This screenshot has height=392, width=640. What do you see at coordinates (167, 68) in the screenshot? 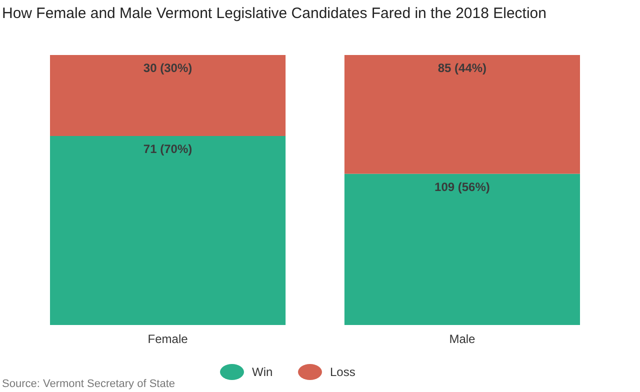
I see `data-label: 30 (30%)` at bounding box center [167, 68].